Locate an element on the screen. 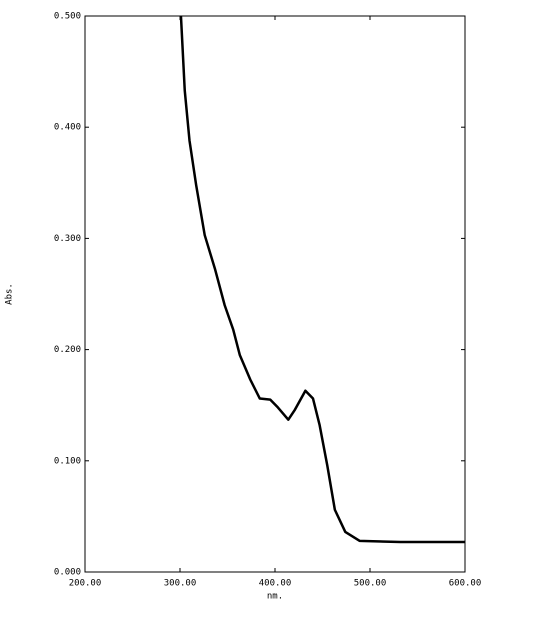 Image resolution: width=546 pixels, height=629 pixels. y-tick-label: 0.100 is located at coordinates (67, 461).